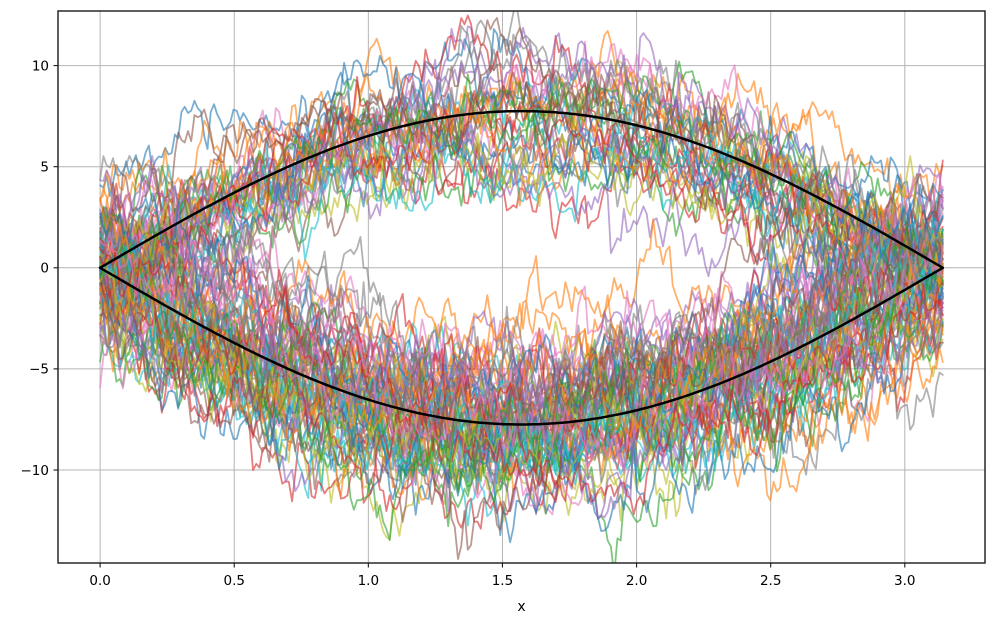 The width and height of the screenshot is (997, 627). I want to click on x-tick-label: 2.0, so click(636, 581).